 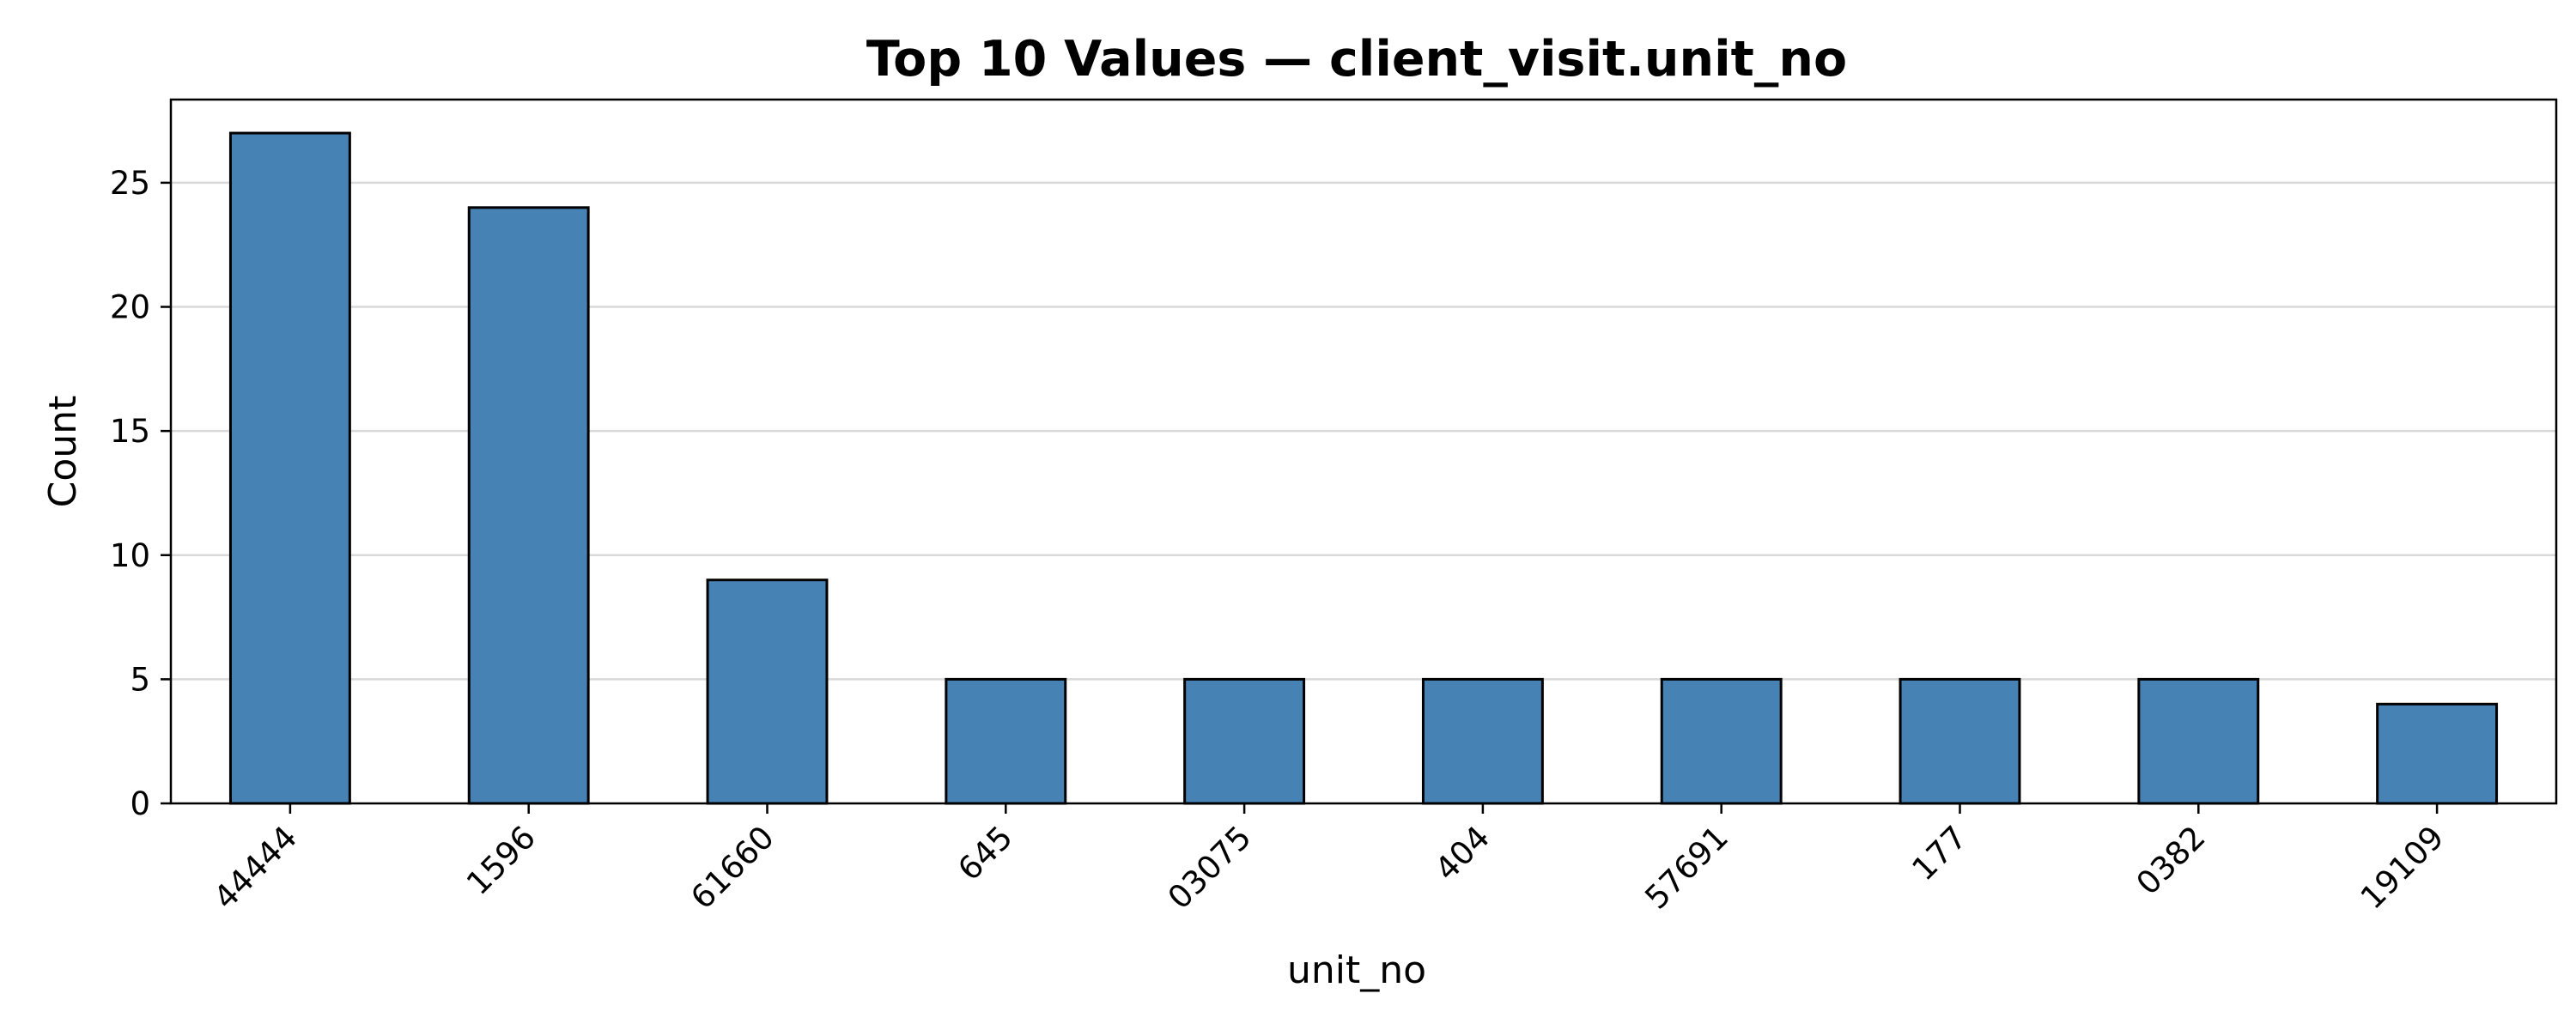 What do you see at coordinates (1356, 59) in the screenshot?
I see `chart-title: Top 10 Values — client_visit.unit_no` at bounding box center [1356, 59].